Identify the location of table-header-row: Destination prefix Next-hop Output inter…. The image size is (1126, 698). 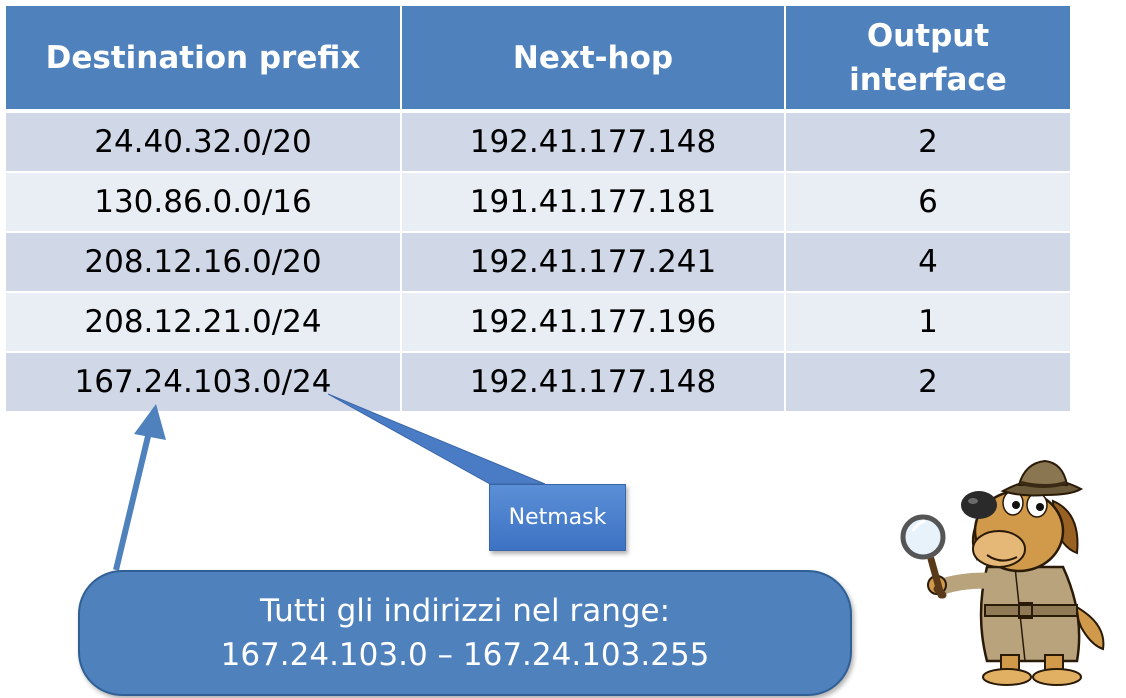
(538, 59).